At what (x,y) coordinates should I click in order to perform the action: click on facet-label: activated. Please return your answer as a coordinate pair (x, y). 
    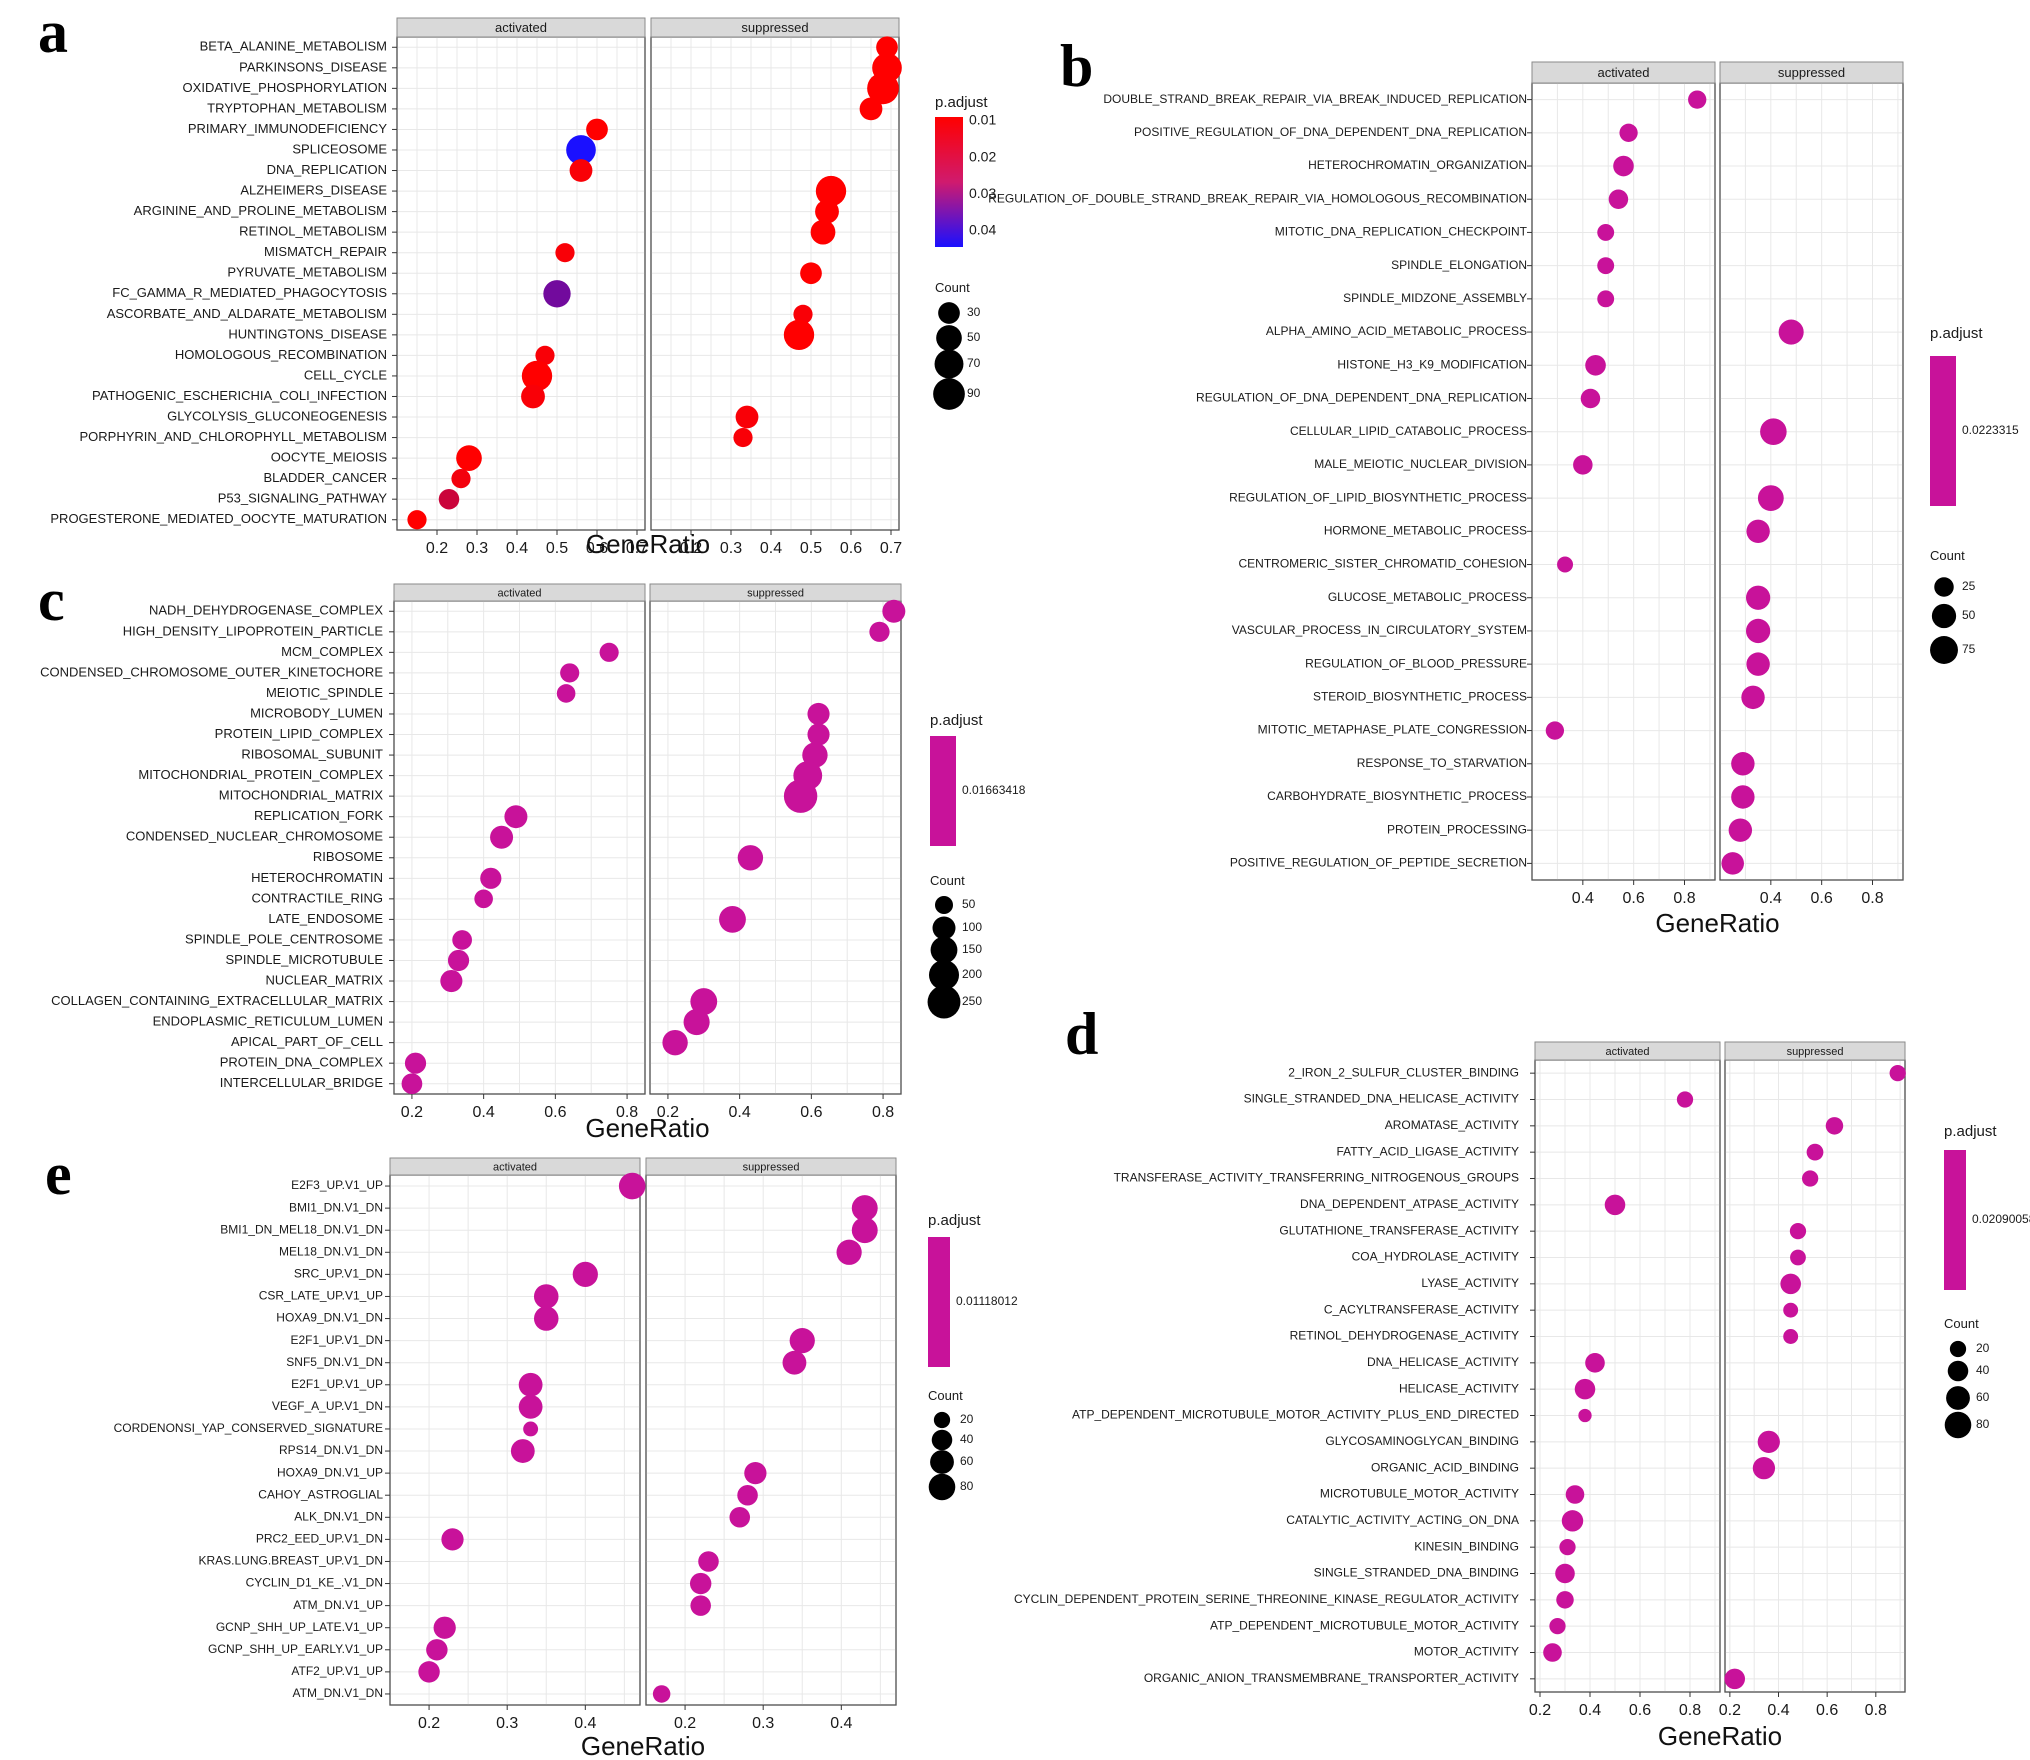
    Looking at the image, I should click on (519, 593).